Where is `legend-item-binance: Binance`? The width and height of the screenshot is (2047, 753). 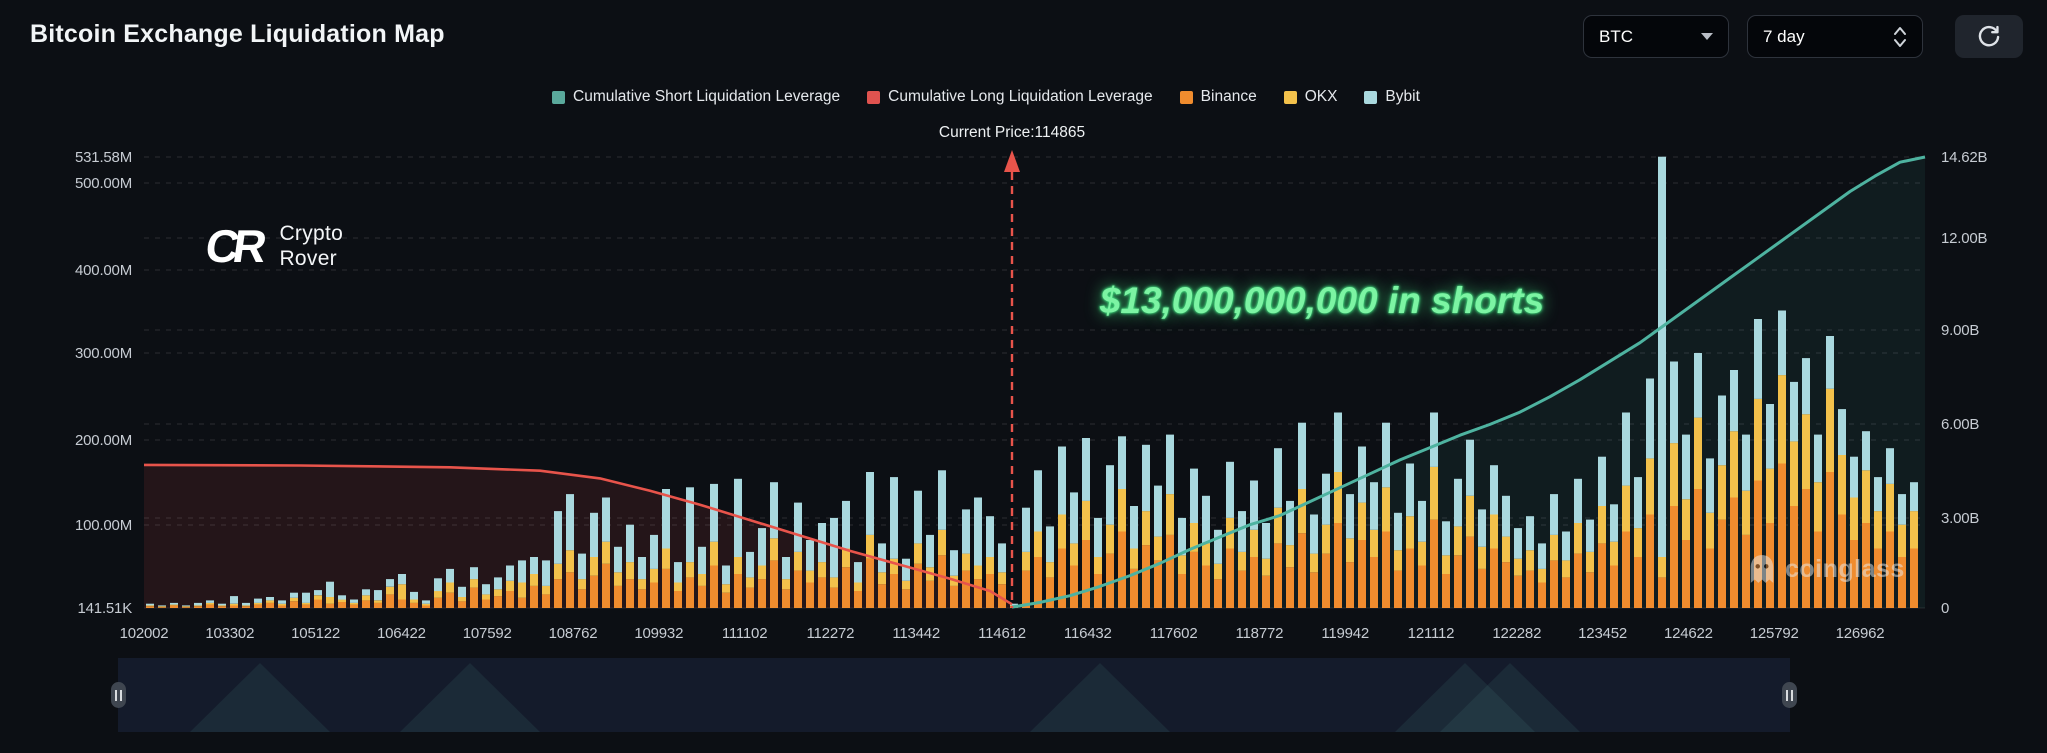
legend-item-binance: Binance is located at coordinates (1218, 97).